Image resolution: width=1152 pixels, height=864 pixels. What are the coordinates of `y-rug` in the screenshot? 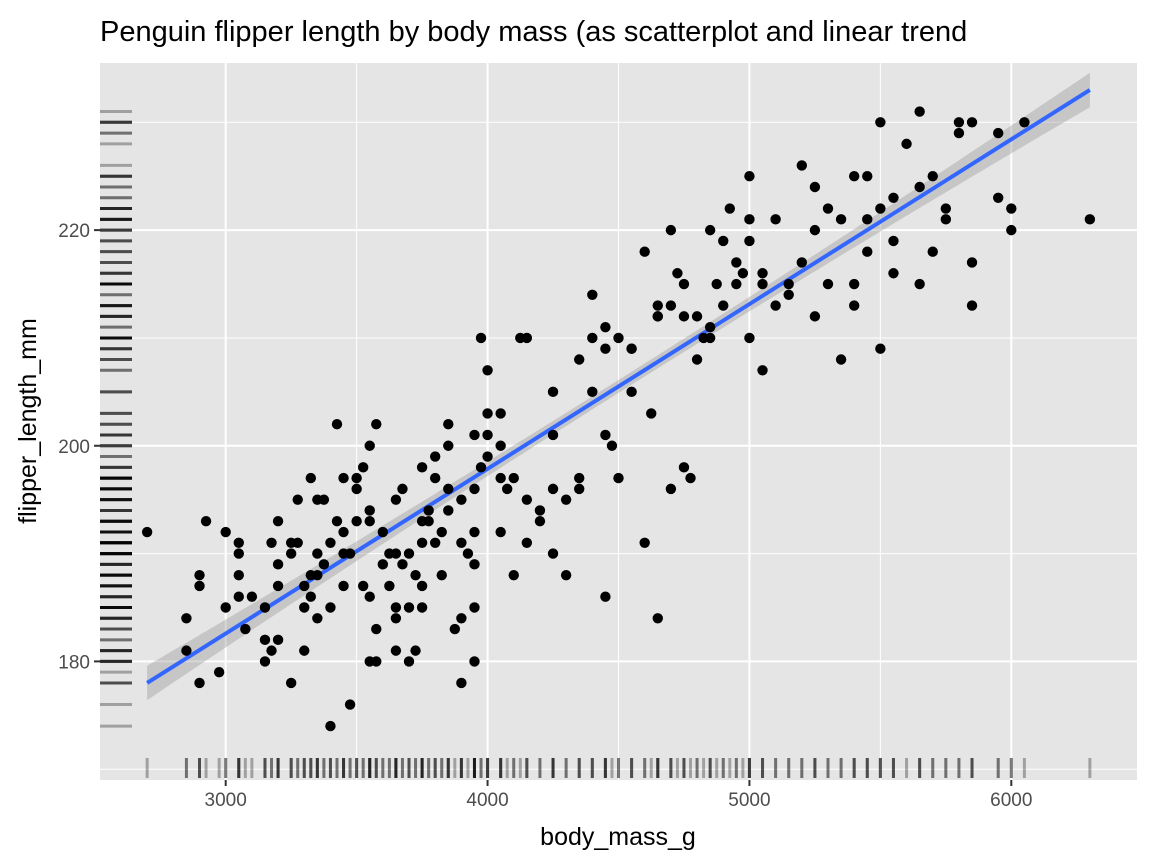 It's located at (116, 419).